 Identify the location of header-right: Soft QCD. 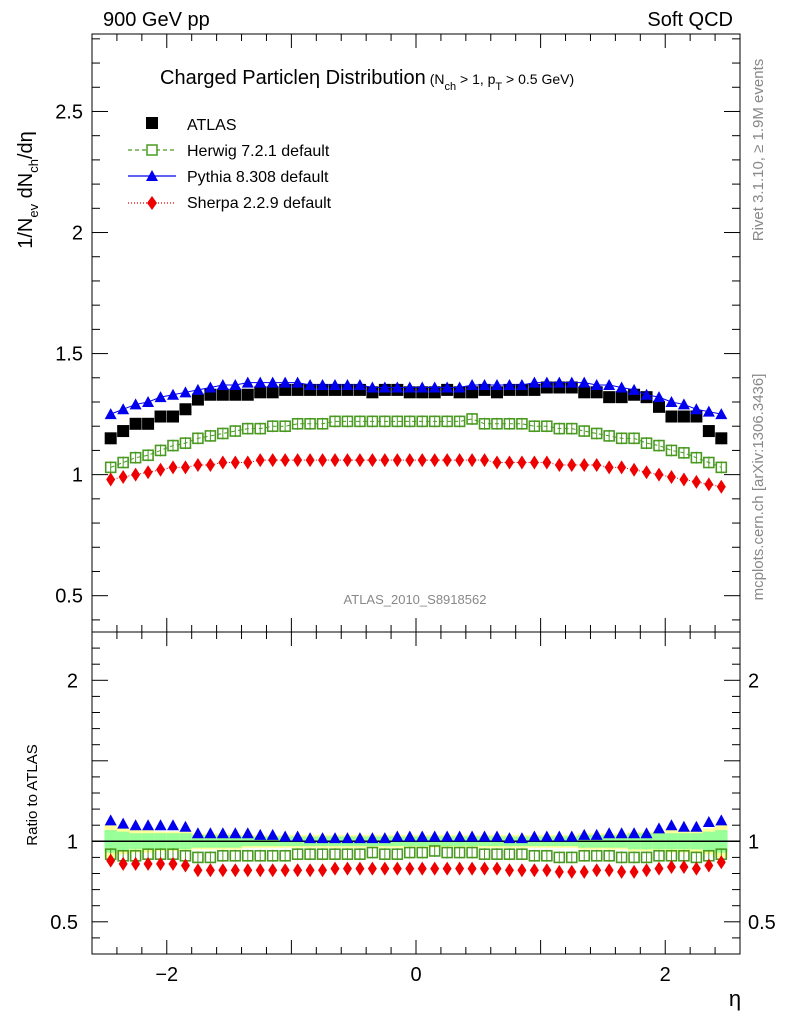
(690, 20).